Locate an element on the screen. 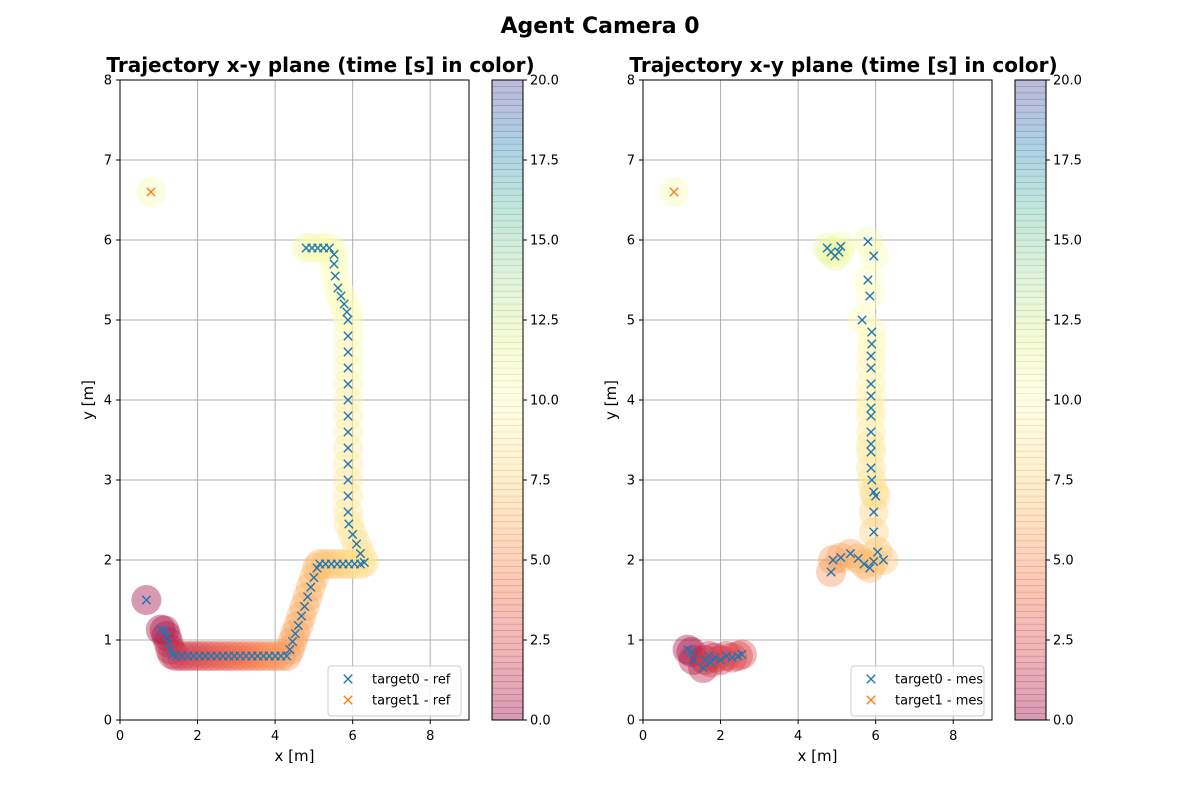 The height and width of the screenshot is (800, 1200). colorbar-tick-label: 0.0 is located at coordinates (540, 721).